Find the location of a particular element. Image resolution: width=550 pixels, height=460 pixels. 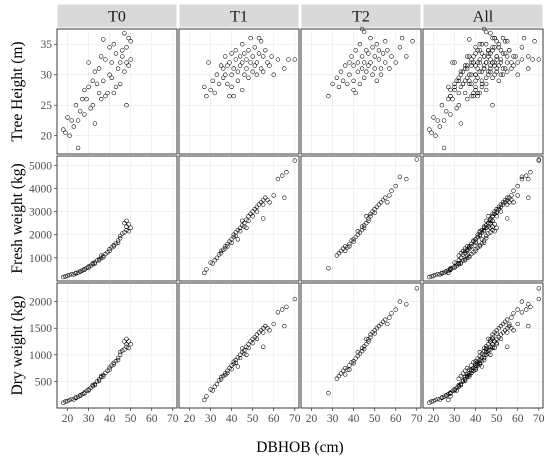

x-tick-label: 20 is located at coordinates (190, 419).